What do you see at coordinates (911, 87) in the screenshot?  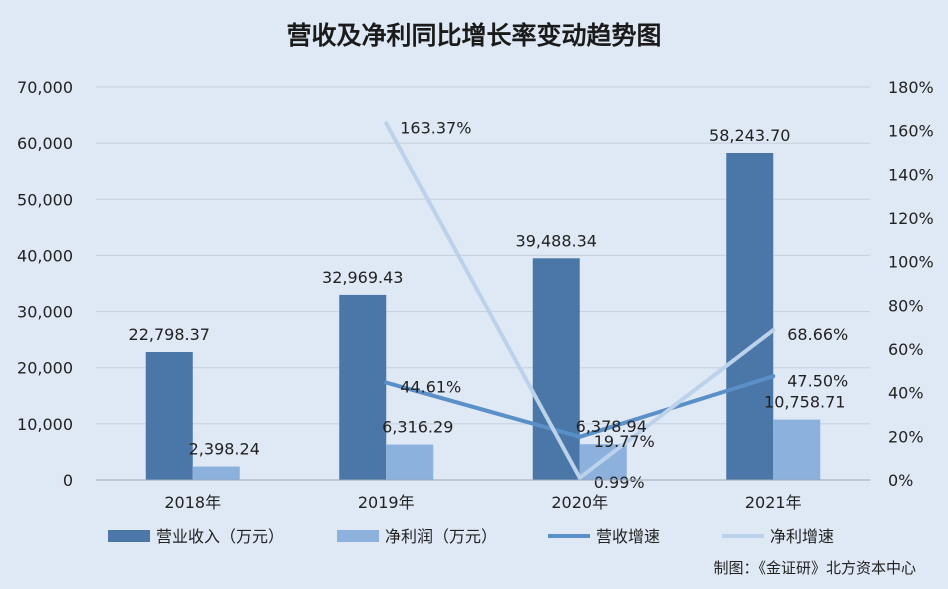 I see `y-right-tick-label: 180%` at bounding box center [911, 87].